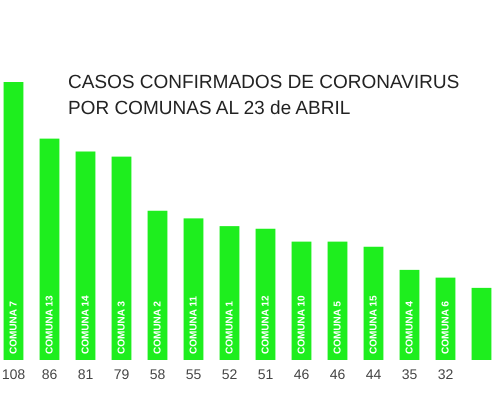  I want to click on data-label: 51, so click(266, 374).